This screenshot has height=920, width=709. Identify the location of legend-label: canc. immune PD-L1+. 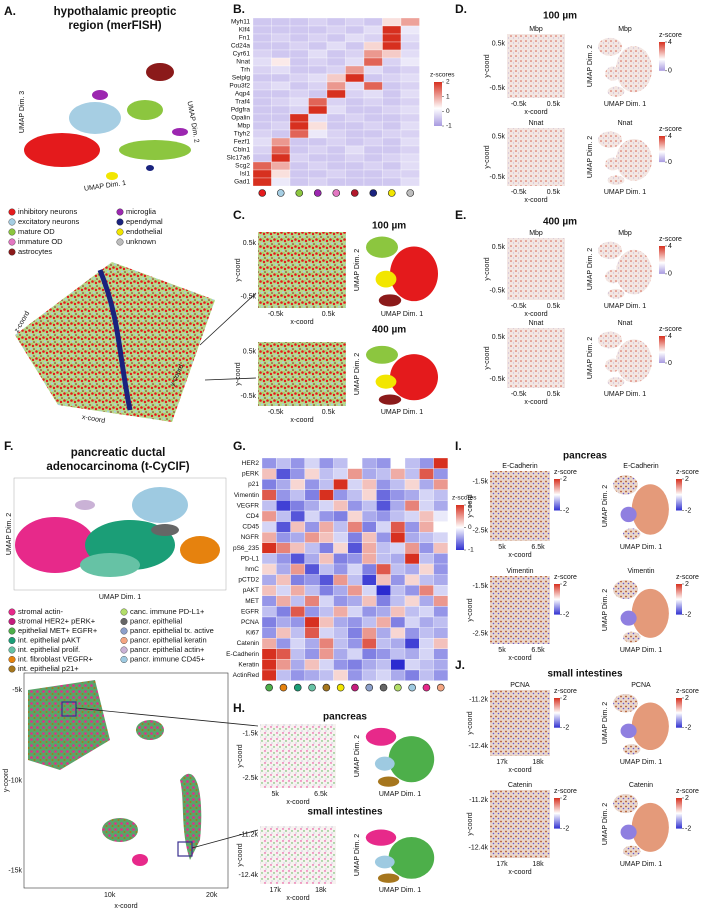
(167, 611).